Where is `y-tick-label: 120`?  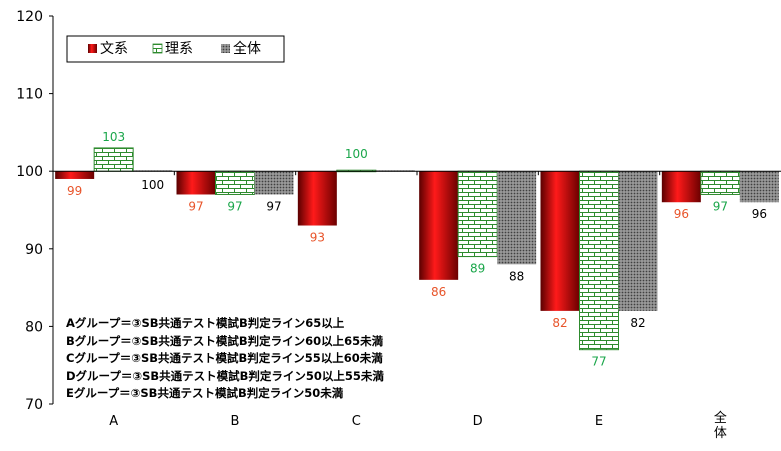 y-tick-label: 120 is located at coordinates (29, 17).